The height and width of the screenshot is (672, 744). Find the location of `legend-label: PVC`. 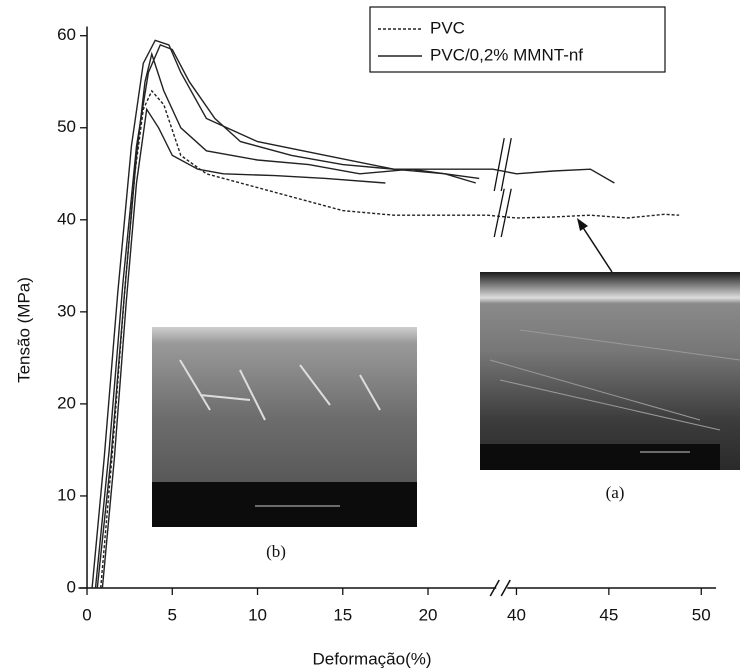

legend-label: PVC is located at coordinates (447, 27).